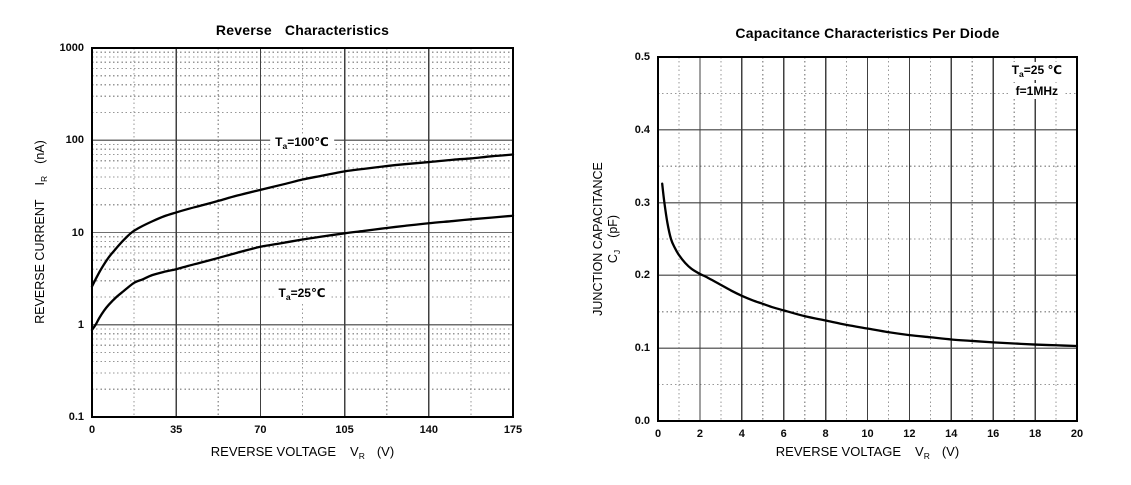 The height and width of the screenshot is (485, 1131). I want to click on x-tick-label: 35, so click(176, 430).